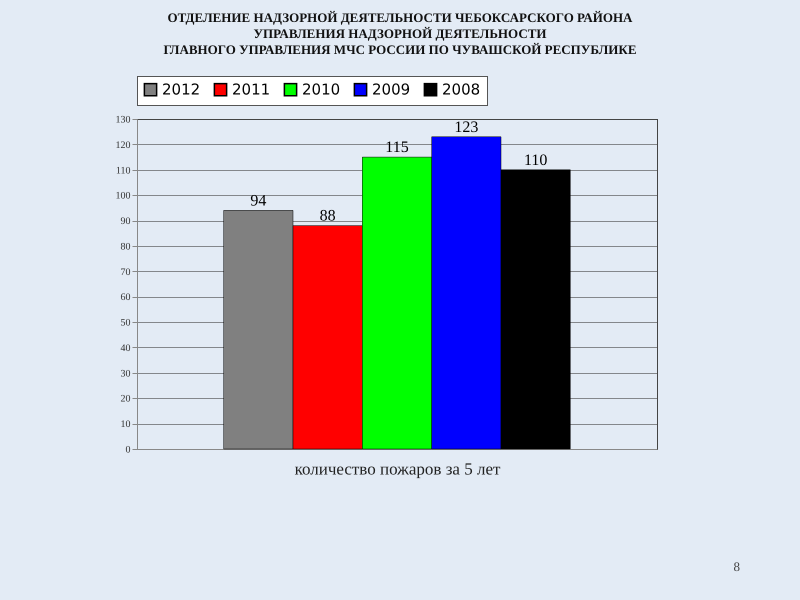  I want to click on y-tick-label: 20, so click(125, 399).